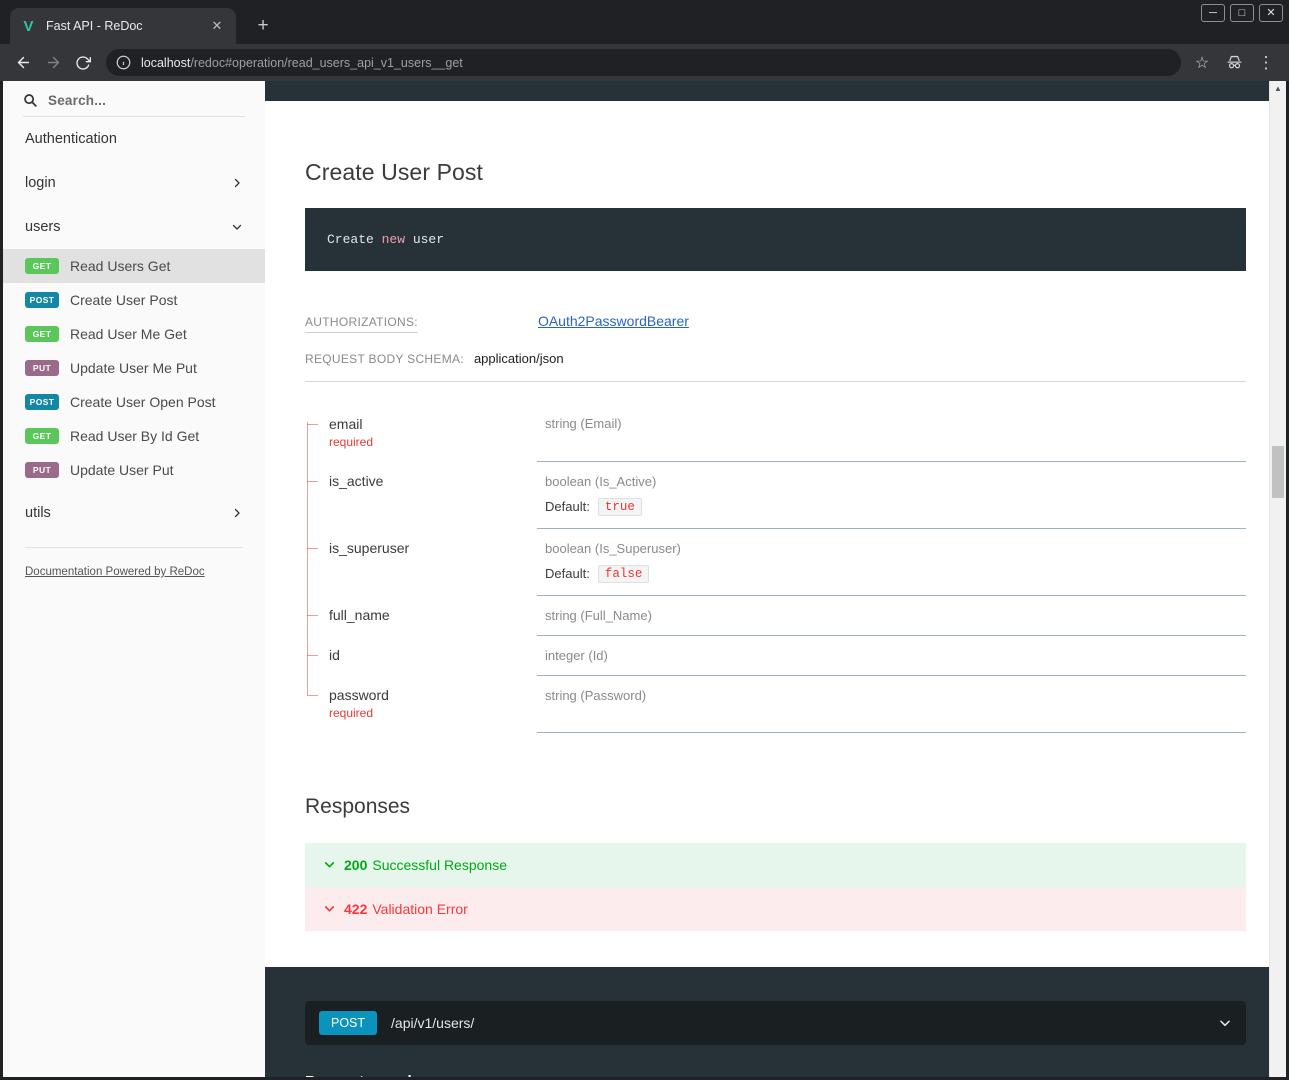 The width and height of the screenshot is (1289, 1080). What do you see at coordinates (42, 300) in the screenshot?
I see `method-badge: POST` at bounding box center [42, 300].